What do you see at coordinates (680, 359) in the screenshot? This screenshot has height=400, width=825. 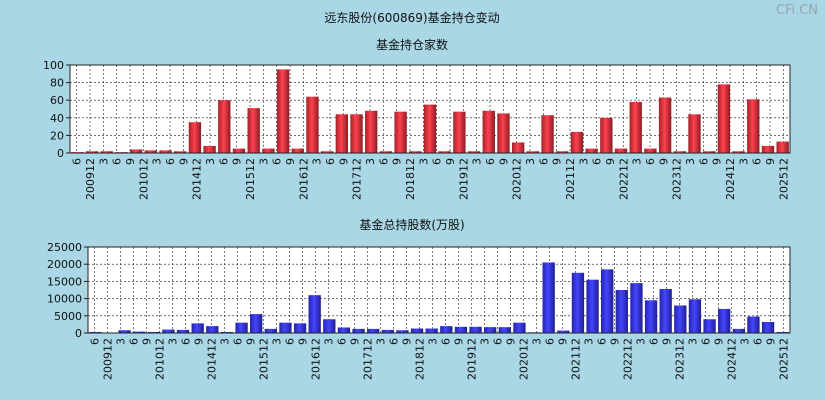 I see `x-tick-label: 202312` at bounding box center [680, 359].